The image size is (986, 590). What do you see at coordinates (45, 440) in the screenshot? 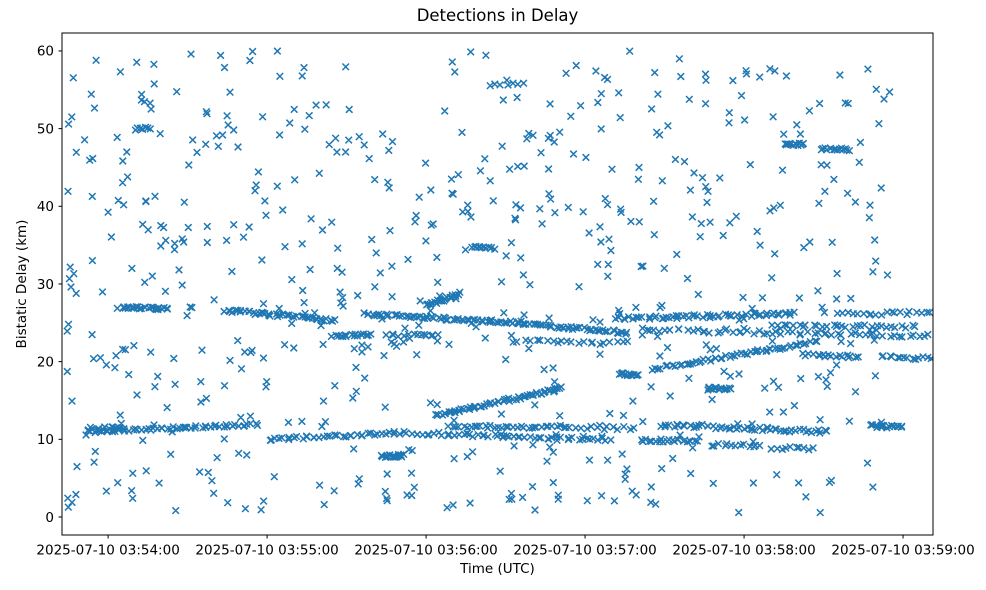
I see `y-tick-label-1: 10` at bounding box center [45, 440].